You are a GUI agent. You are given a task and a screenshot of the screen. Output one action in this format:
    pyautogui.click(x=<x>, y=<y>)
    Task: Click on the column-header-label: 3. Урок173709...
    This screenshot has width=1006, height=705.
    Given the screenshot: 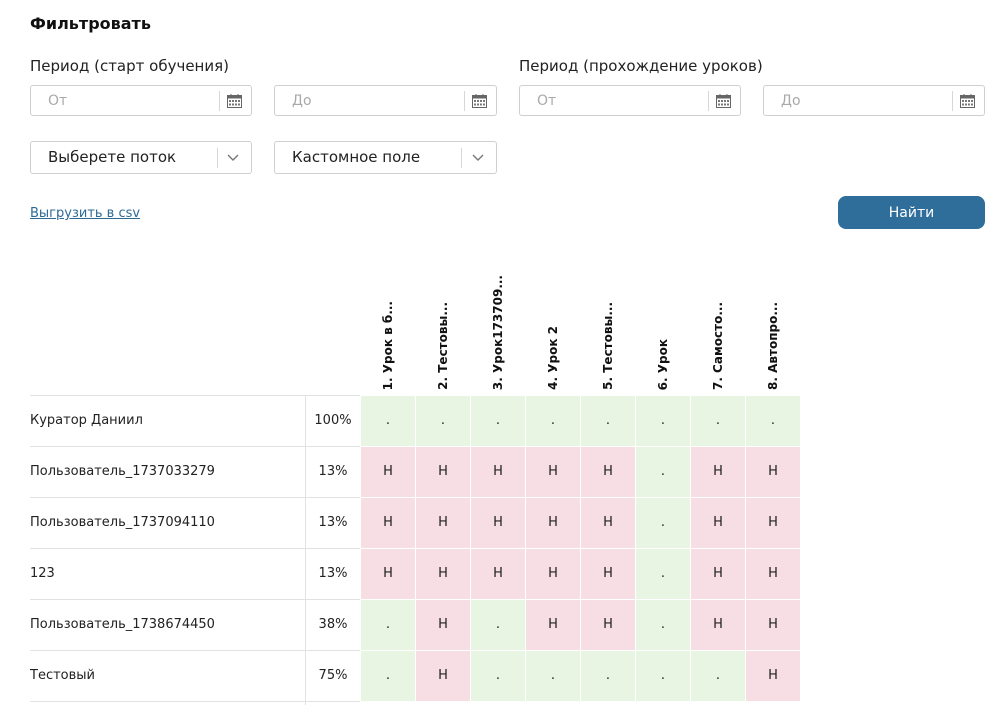 What is the action you would take?
    pyautogui.click(x=498, y=332)
    